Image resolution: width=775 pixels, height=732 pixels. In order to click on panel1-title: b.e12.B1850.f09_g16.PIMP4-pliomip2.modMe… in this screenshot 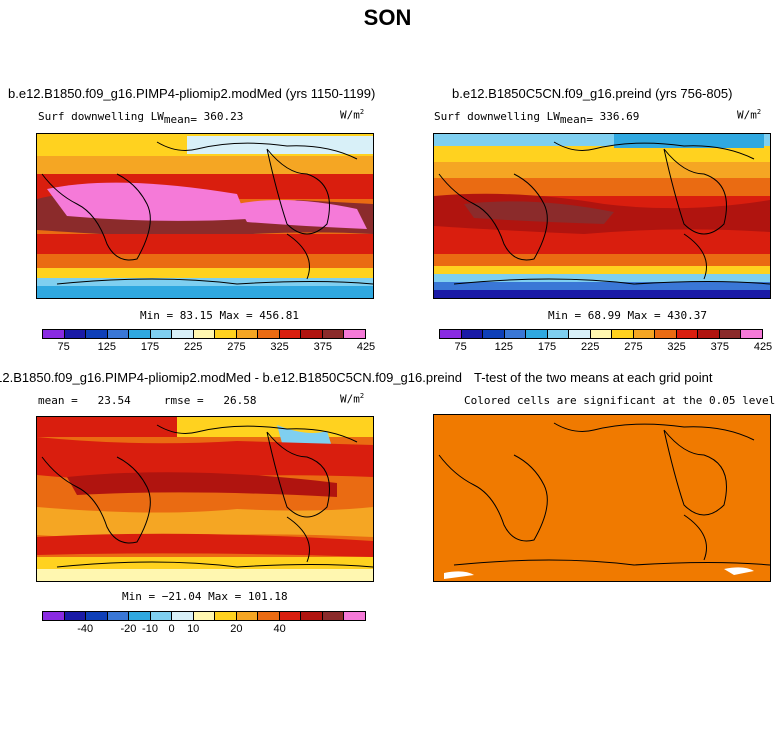, I will do `click(192, 93)`.